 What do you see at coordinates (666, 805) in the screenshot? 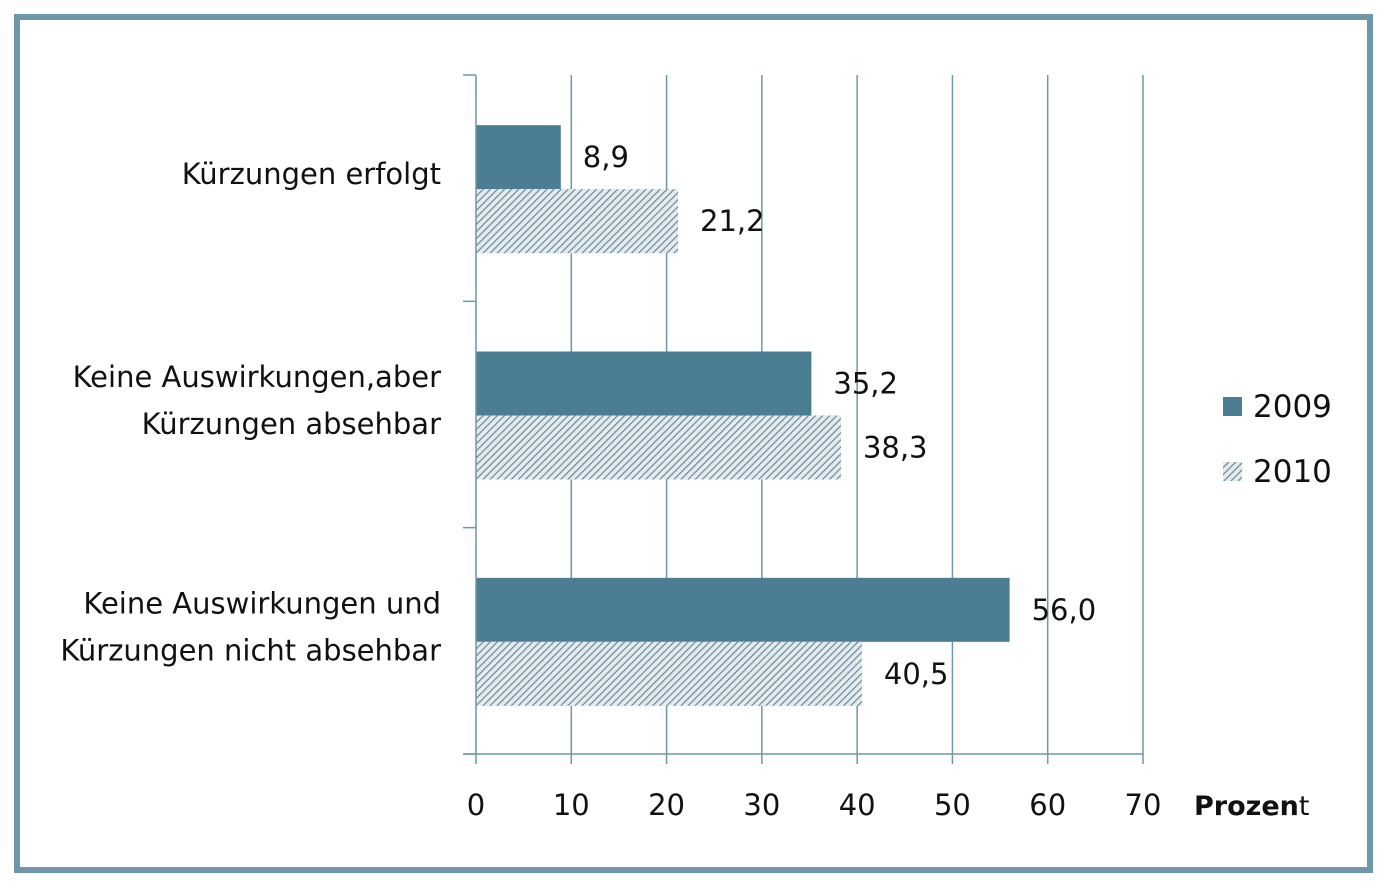
I see `x-tick-label-20: 20` at bounding box center [666, 805].